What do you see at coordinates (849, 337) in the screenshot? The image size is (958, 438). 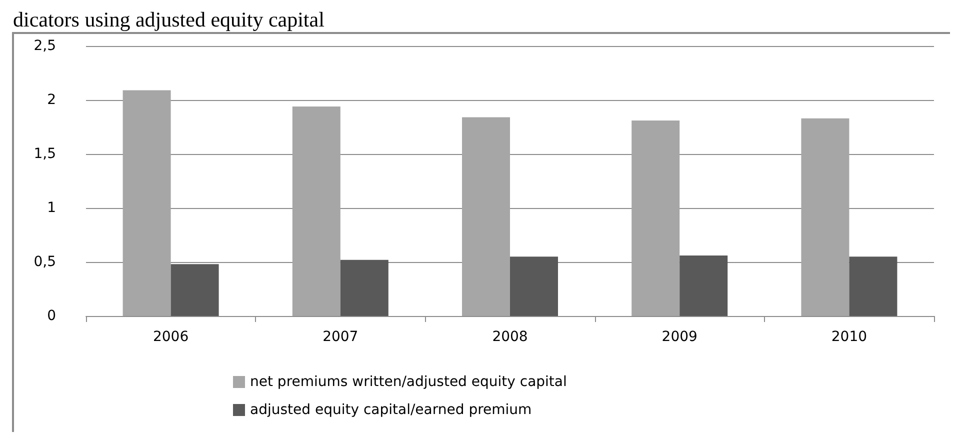 I see `x-tick-label: 2010` at bounding box center [849, 337].